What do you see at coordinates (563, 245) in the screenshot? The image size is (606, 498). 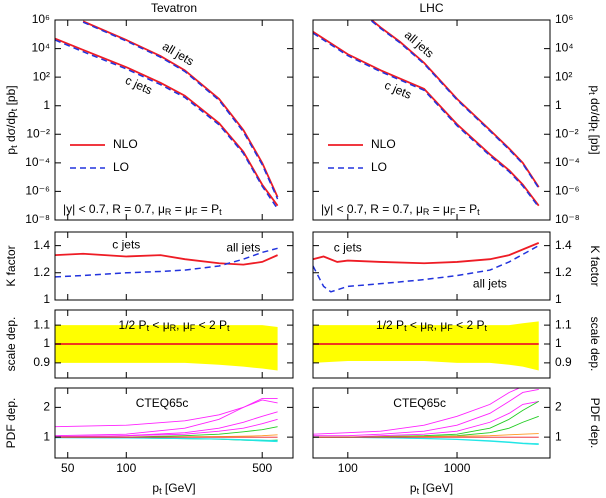 I see `y-tick-label: 1.4` at bounding box center [563, 245].